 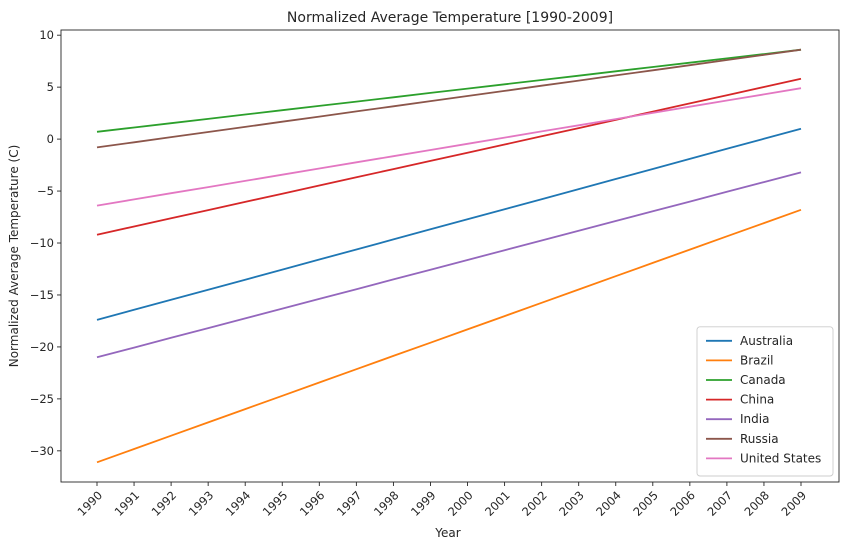 I want to click on x-tick-label: 1998, so click(x=386, y=503).